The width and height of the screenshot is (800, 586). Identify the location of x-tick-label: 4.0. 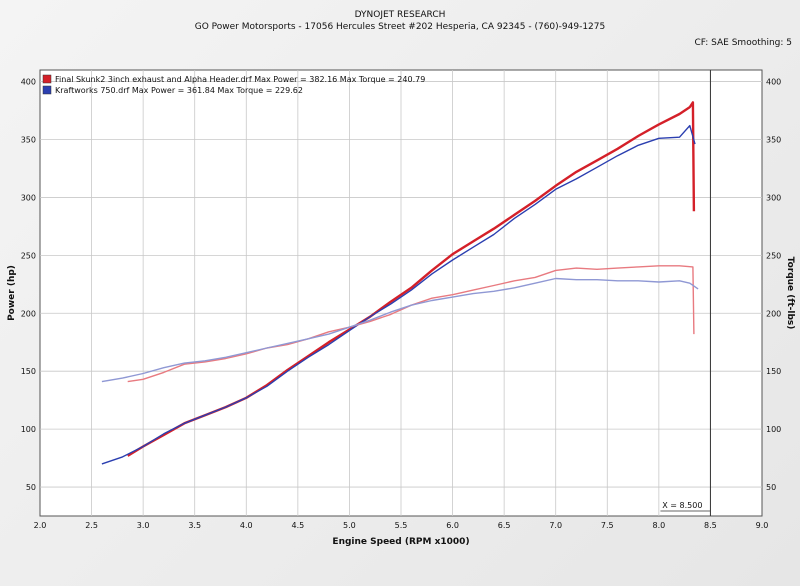
(246, 525).